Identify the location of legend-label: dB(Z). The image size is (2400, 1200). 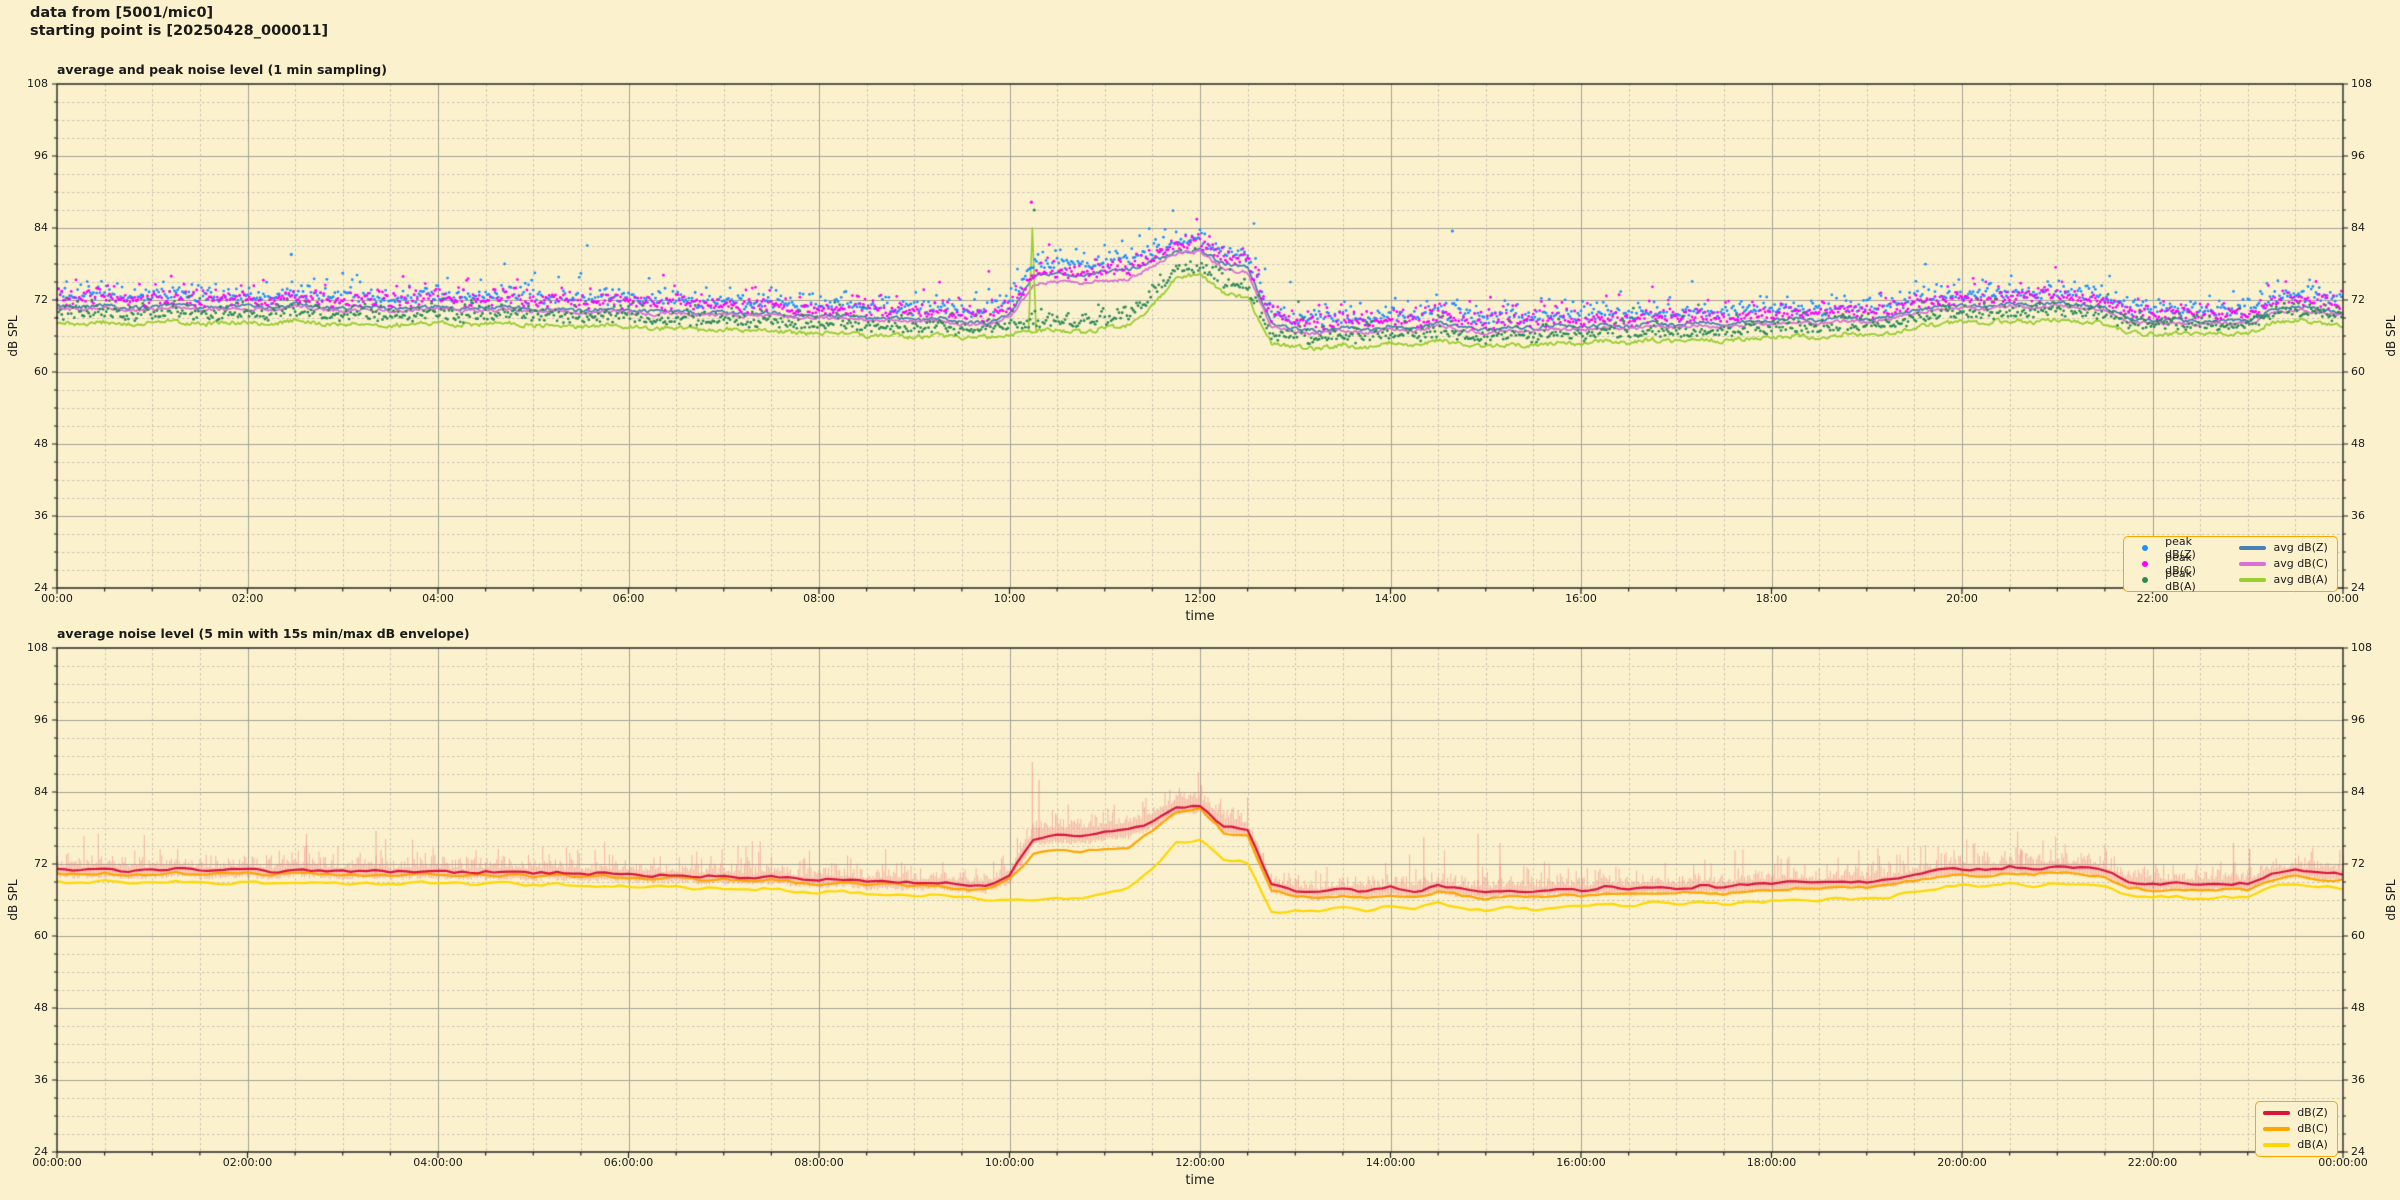
(2312, 1112).